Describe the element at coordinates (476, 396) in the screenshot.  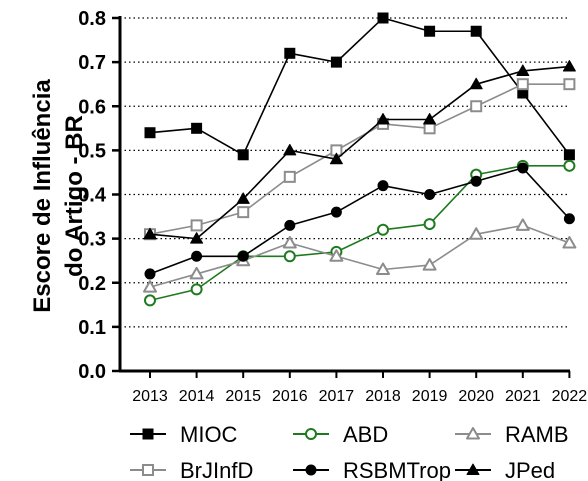
I see `x-tick-label: 2020` at that location.